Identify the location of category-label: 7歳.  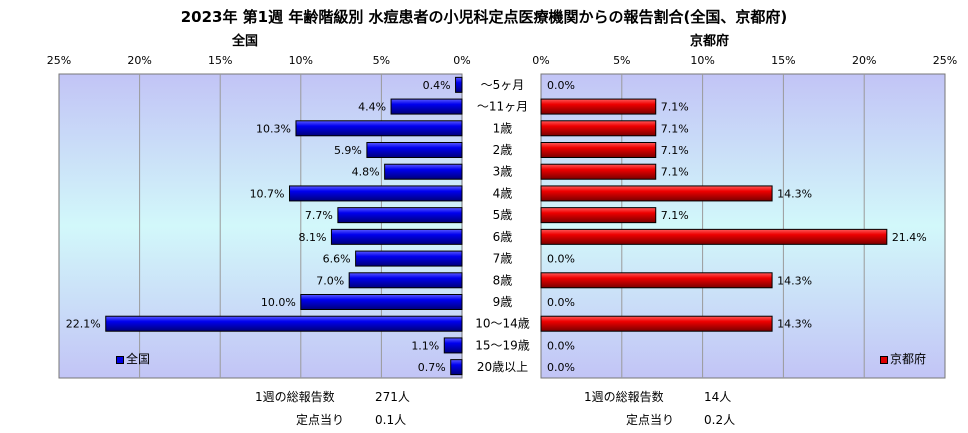
(503, 259).